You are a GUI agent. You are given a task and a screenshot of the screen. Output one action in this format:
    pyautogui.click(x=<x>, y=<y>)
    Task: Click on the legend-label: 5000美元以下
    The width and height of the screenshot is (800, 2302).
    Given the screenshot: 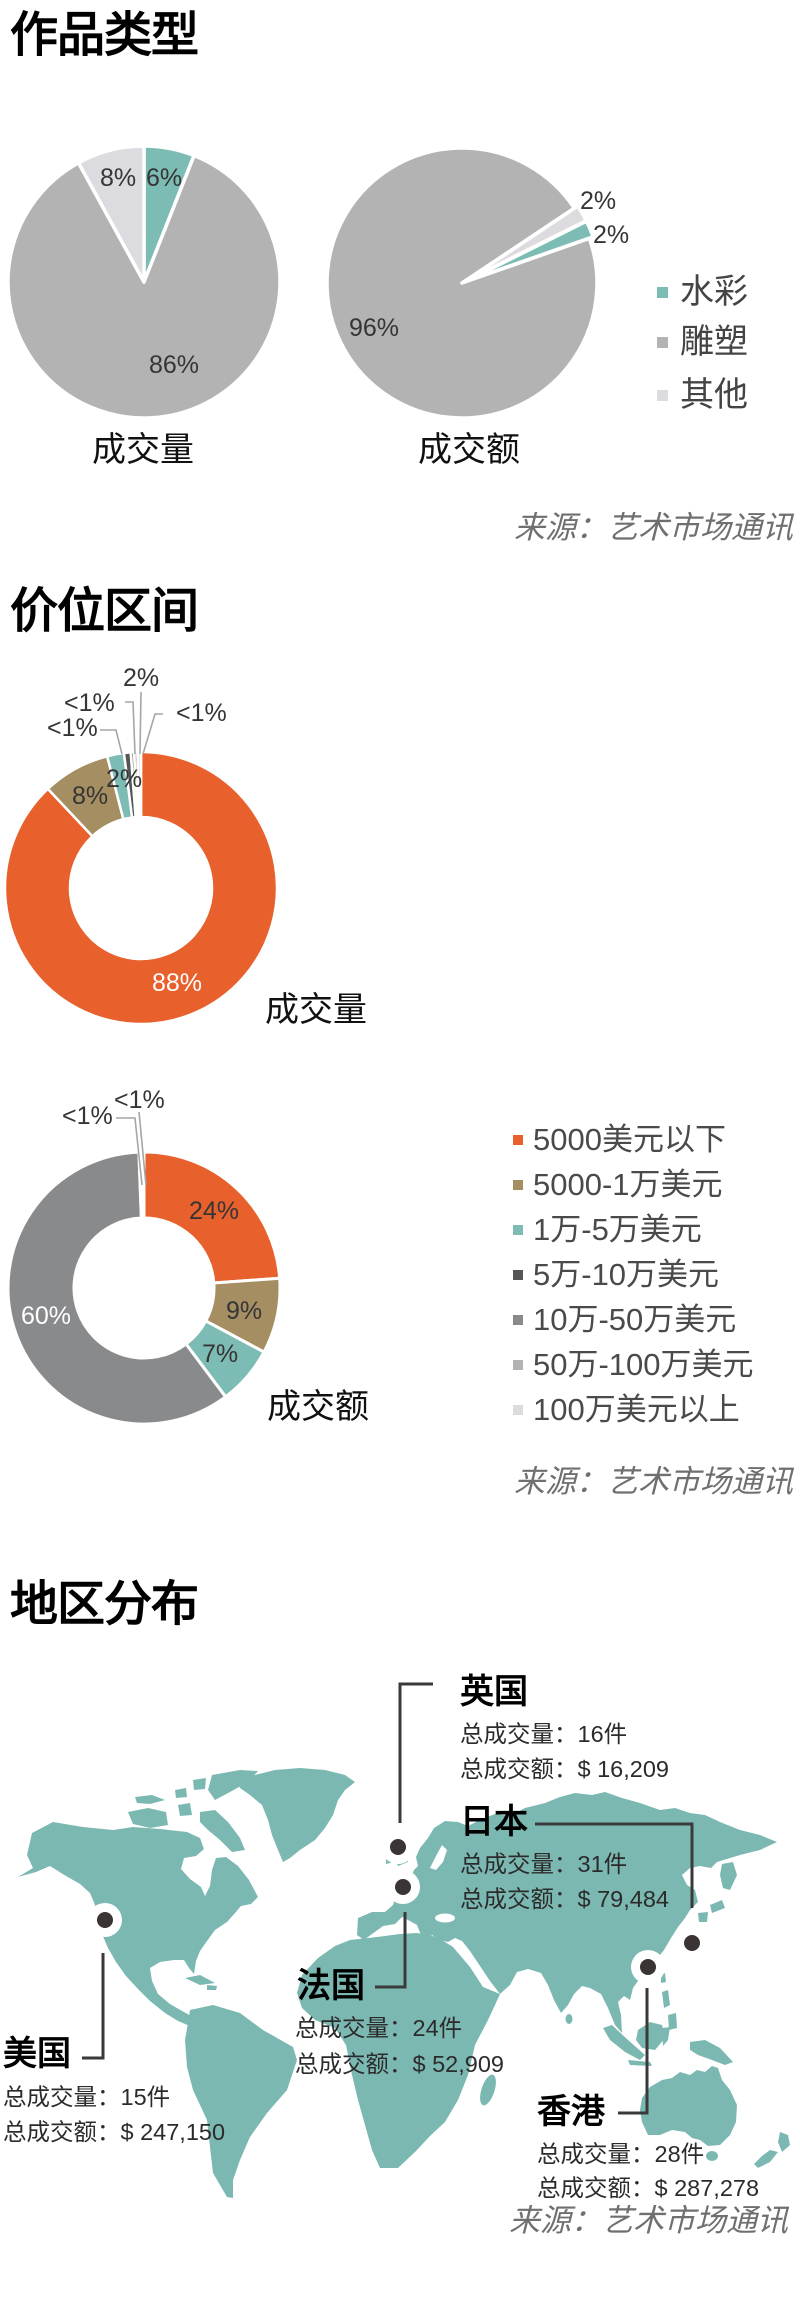 What is the action you would take?
    pyautogui.click(x=629, y=1139)
    